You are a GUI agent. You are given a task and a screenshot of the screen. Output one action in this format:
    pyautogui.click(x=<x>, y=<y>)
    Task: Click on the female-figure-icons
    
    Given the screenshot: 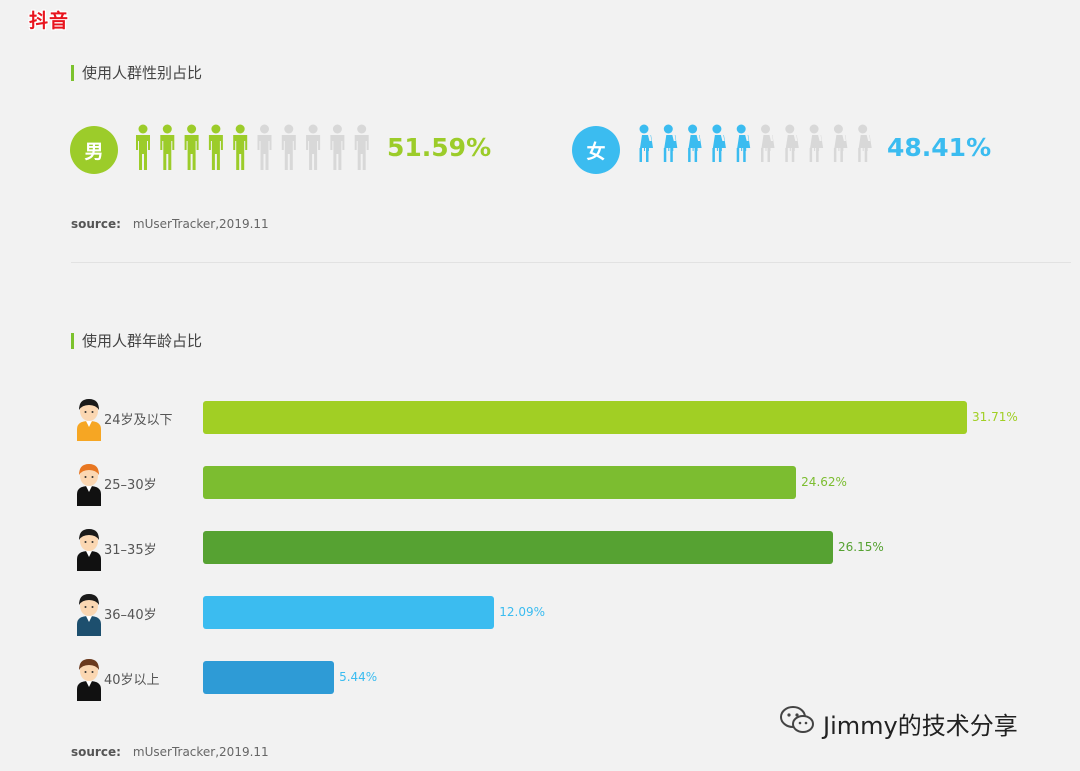 What is the action you would take?
    pyautogui.click(x=757, y=149)
    